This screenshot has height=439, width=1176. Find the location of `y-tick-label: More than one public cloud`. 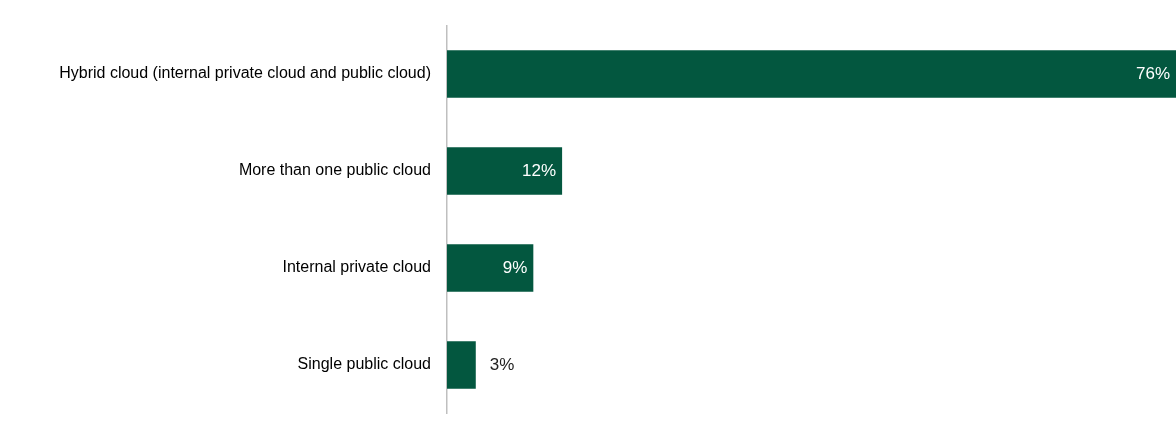

y-tick-label: More than one public cloud is located at coordinates (334, 170).